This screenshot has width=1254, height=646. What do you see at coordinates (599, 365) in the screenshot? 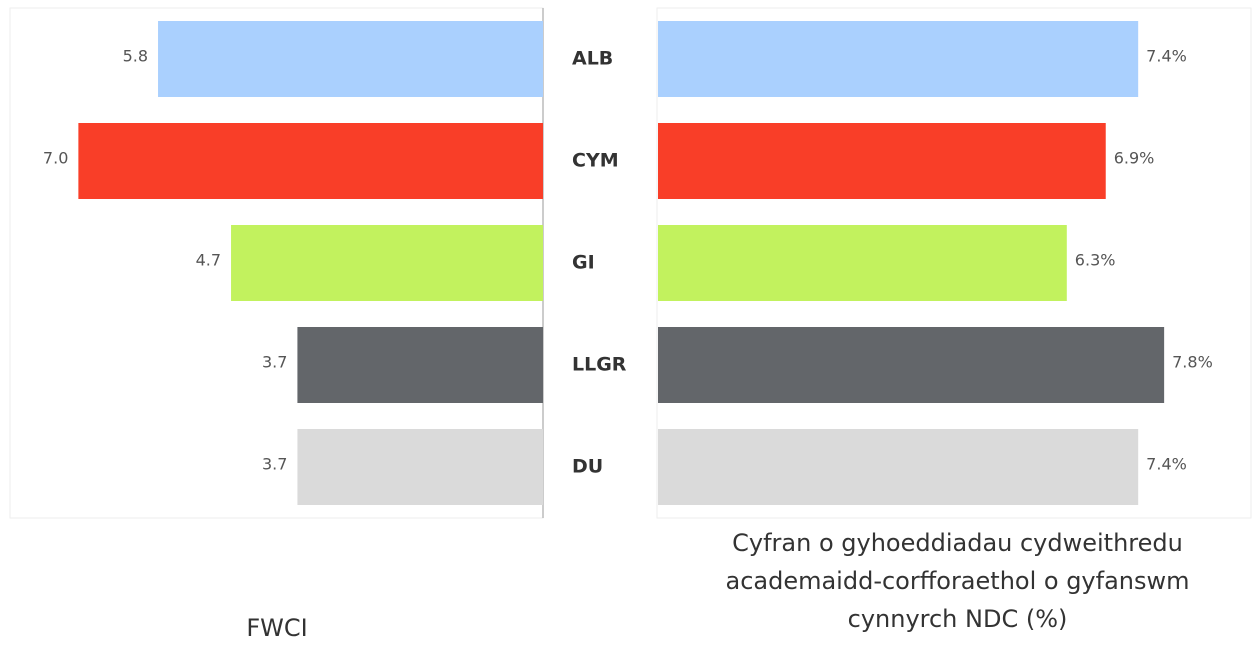
I see `category-label: LLGR` at bounding box center [599, 365].